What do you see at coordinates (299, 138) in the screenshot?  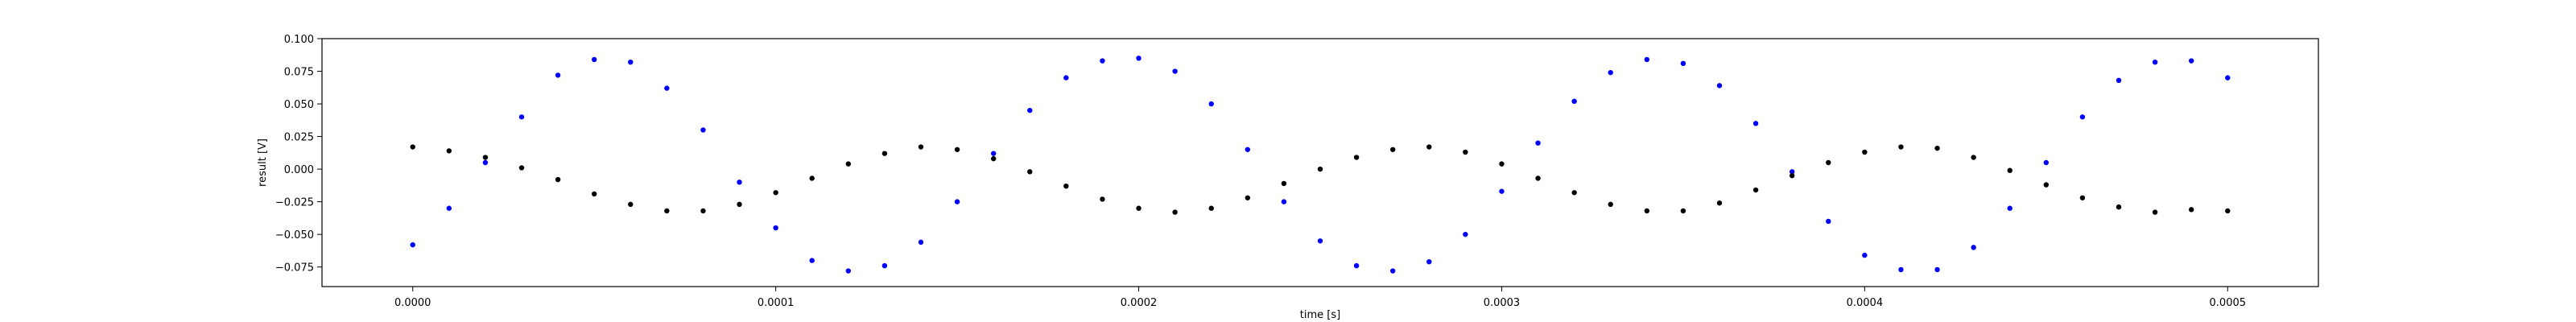 I see `y-tick-label: 0.025` at bounding box center [299, 138].